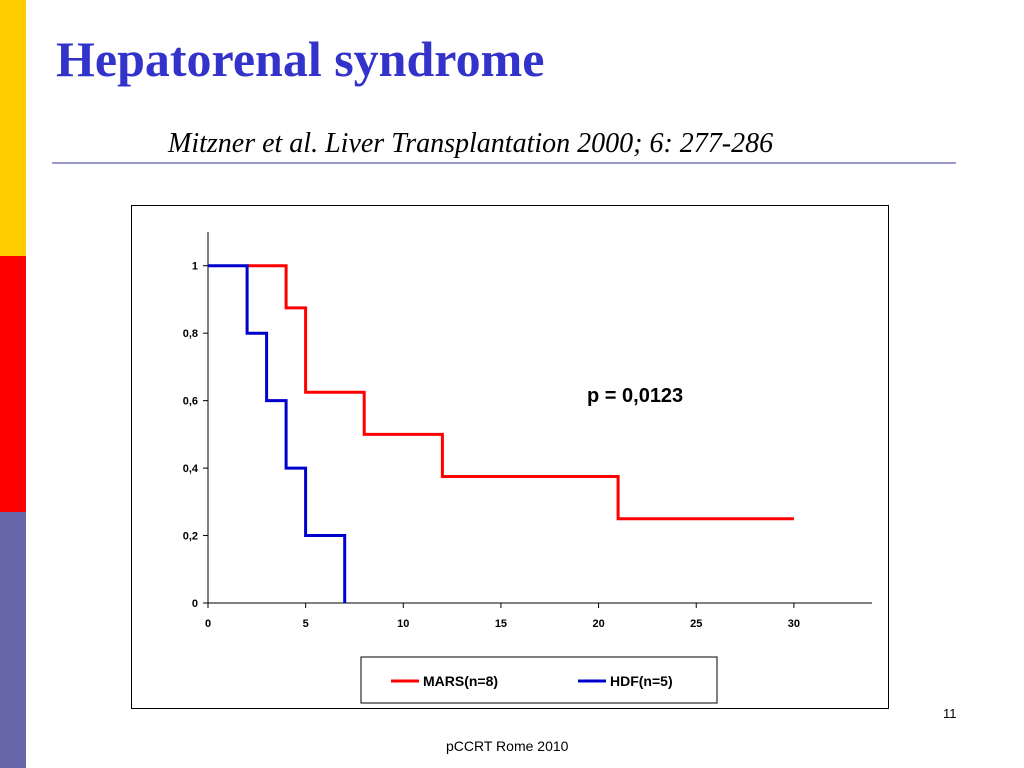 Image resolution: width=1024 pixels, height=768 pixels. I want to click on legend-box, so click(539, 680).